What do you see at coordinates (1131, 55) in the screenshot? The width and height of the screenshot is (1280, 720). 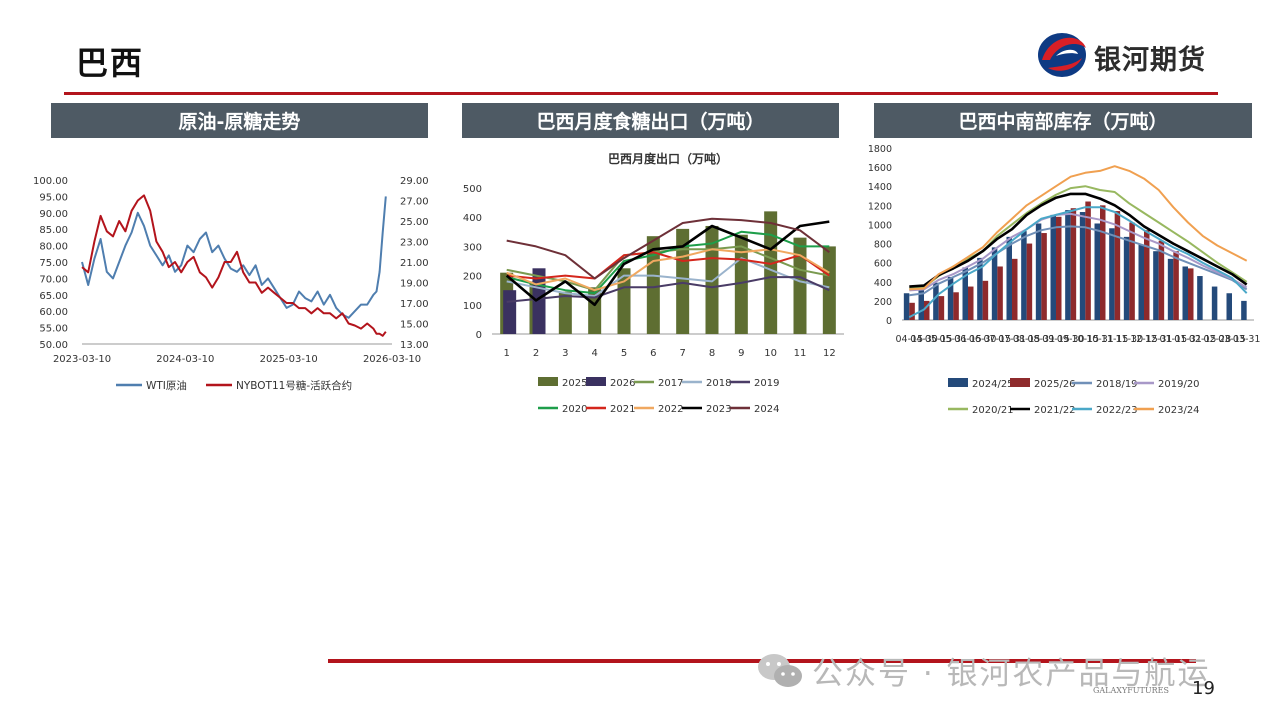 I see `brand-logo` at bounding box center [1131, 55].